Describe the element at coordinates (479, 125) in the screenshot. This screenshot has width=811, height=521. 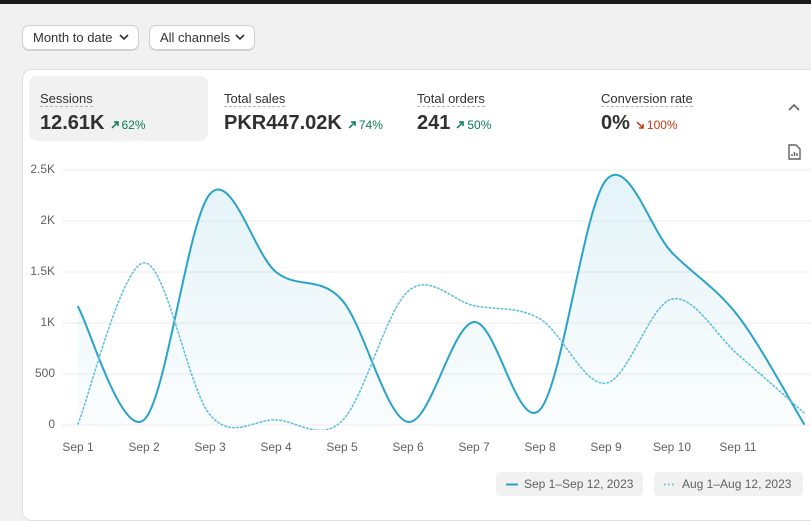
I see `metric-change-value: 50%` at that location.